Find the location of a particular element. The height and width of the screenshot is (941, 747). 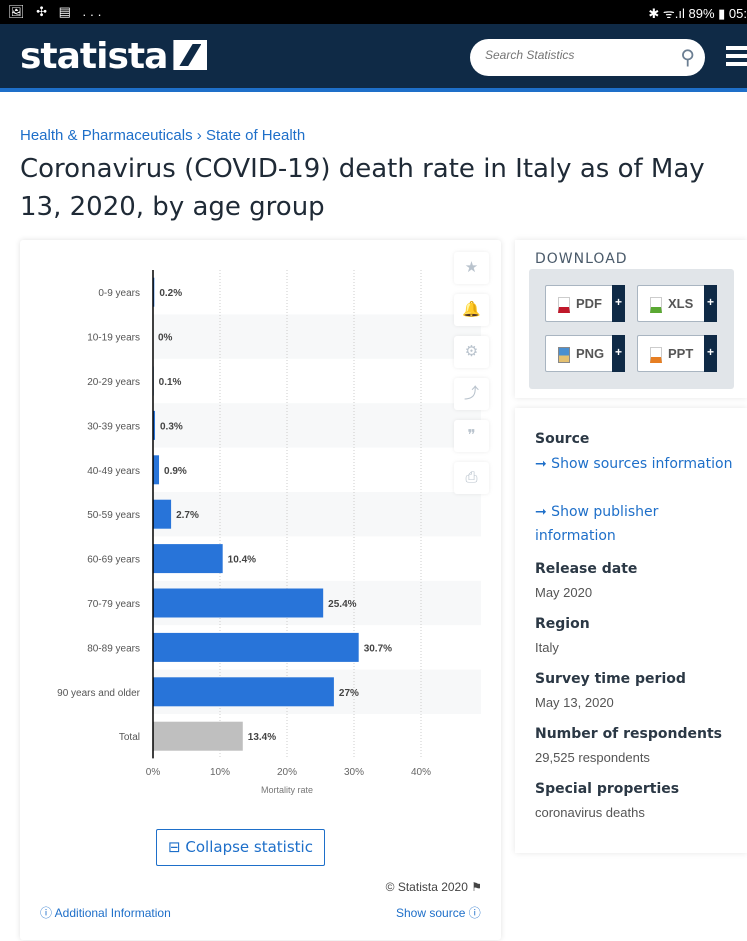

statista-logo: statista is located at coordinates (114, 56).